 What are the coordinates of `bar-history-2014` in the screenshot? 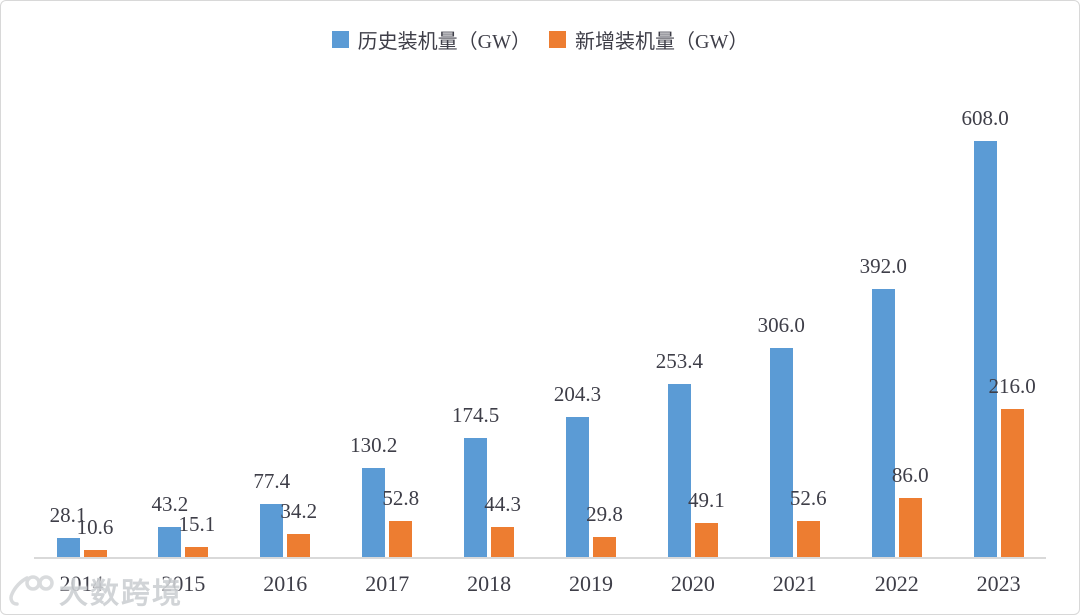 It's located at (68, 547).